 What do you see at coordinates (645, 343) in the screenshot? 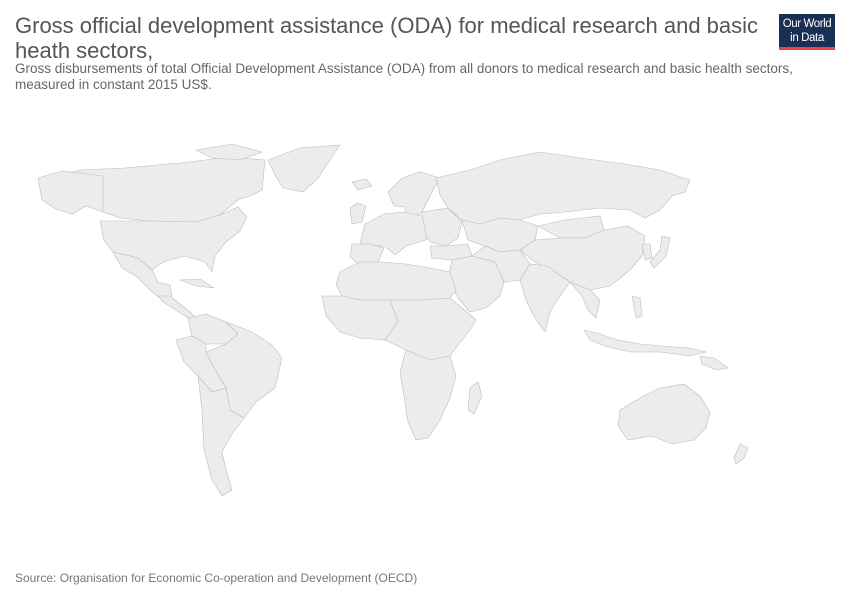
I see `country-indonesia` at bounding box center [645, 343].